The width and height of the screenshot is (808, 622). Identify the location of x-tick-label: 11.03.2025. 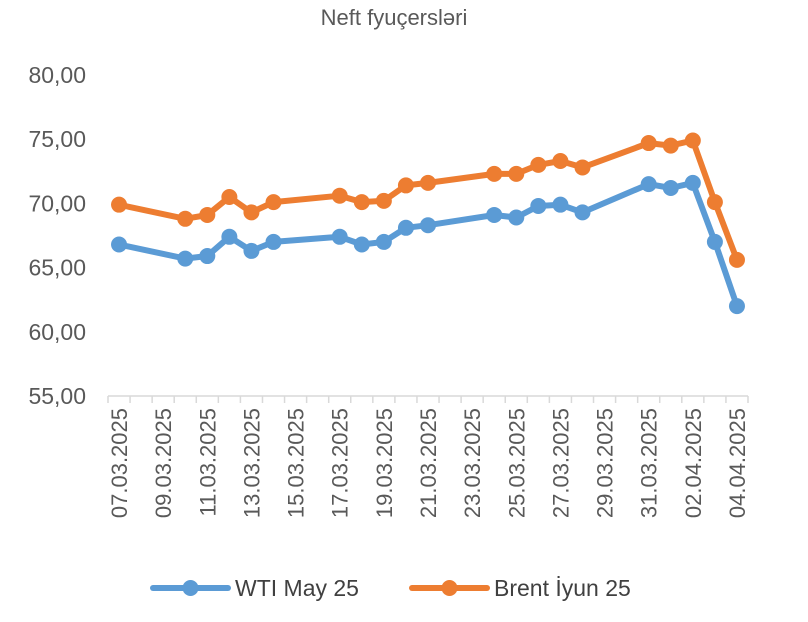
(207, 462).